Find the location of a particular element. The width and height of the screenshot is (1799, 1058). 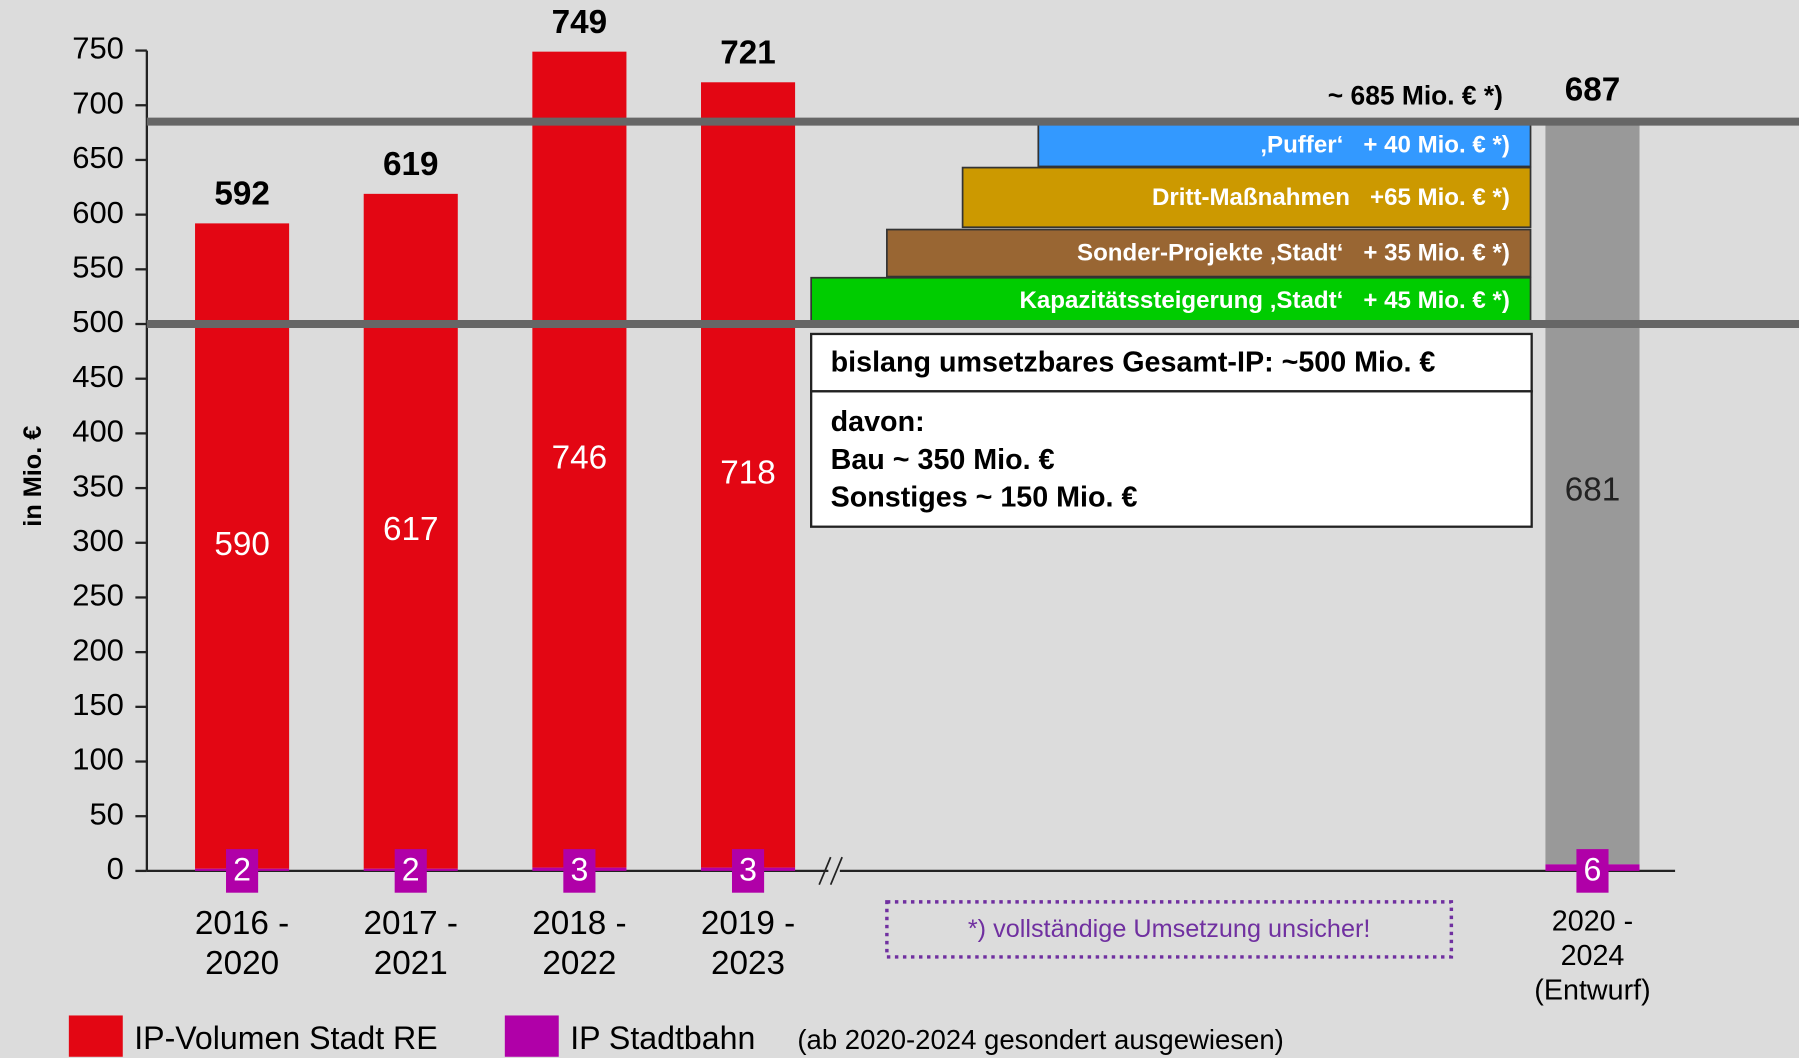

reference-line-label: ~ 685 Mio. € *) is located at coordinates (1415, 96).